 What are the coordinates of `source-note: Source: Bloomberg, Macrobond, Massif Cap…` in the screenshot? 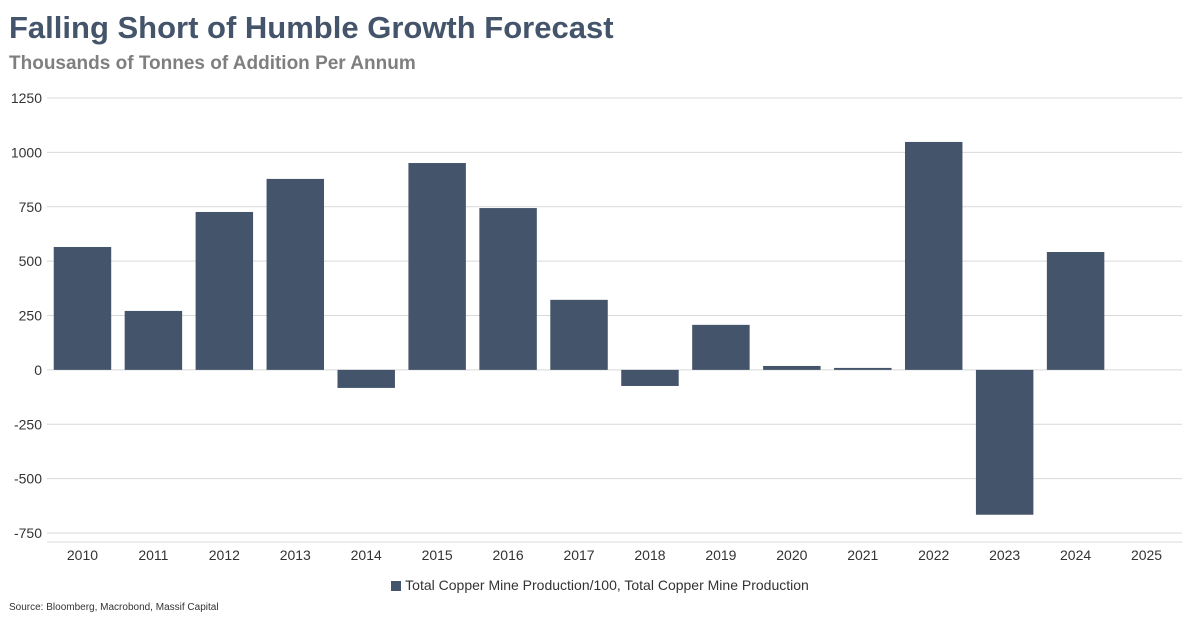 It's located at (114, 607).